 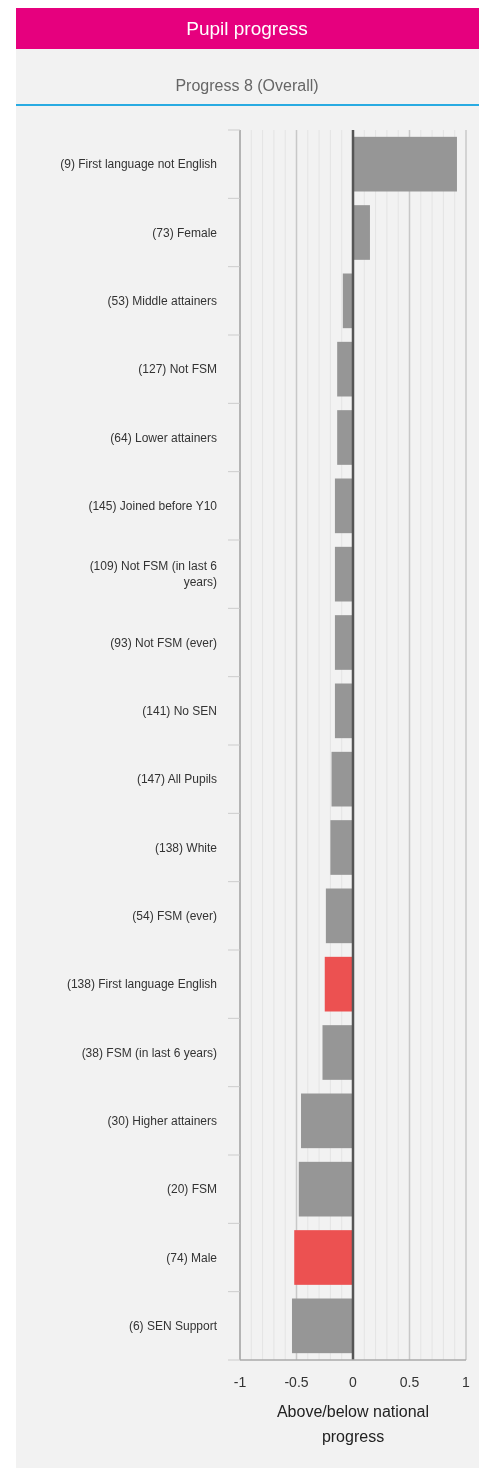 I want to click on x-axis-title: Above/below national progress, so click(x=353, y=1424).